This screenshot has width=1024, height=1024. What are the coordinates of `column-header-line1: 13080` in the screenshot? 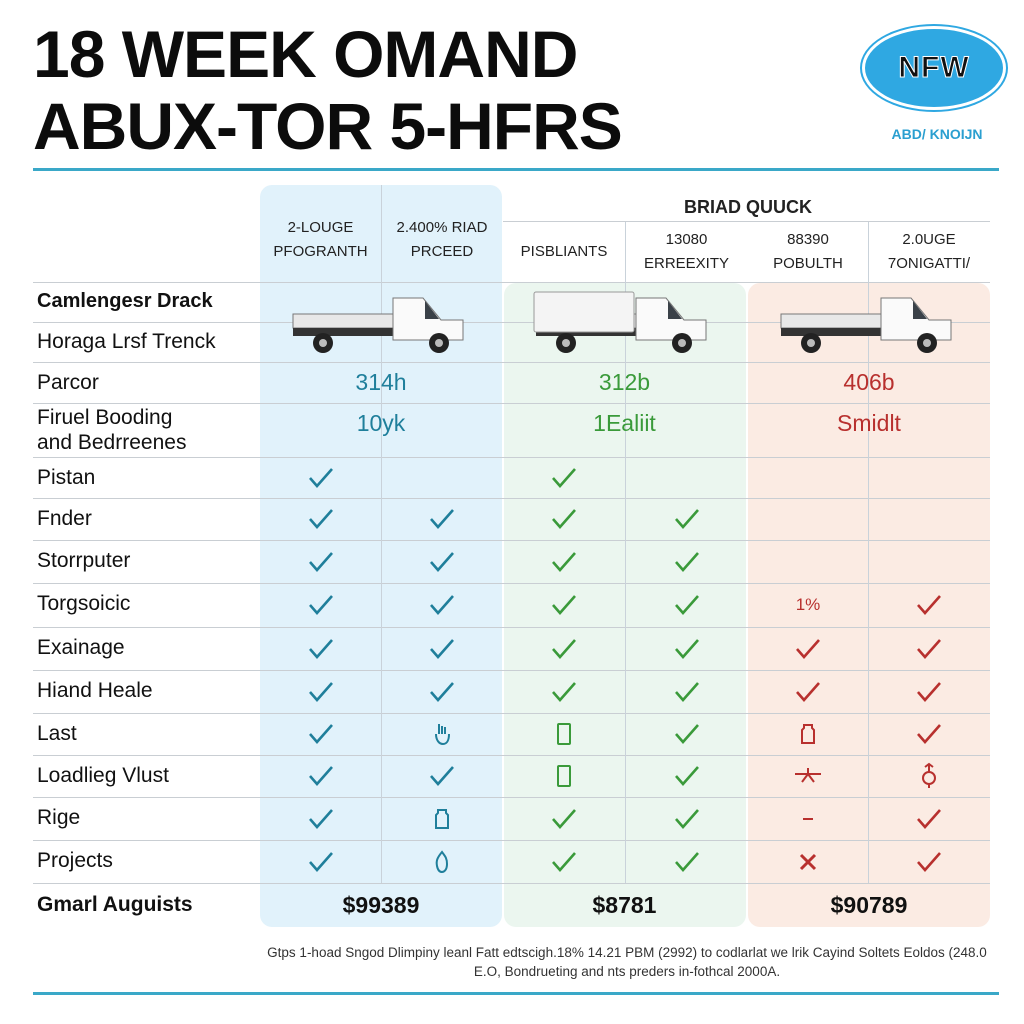 It's located at (686, 239).